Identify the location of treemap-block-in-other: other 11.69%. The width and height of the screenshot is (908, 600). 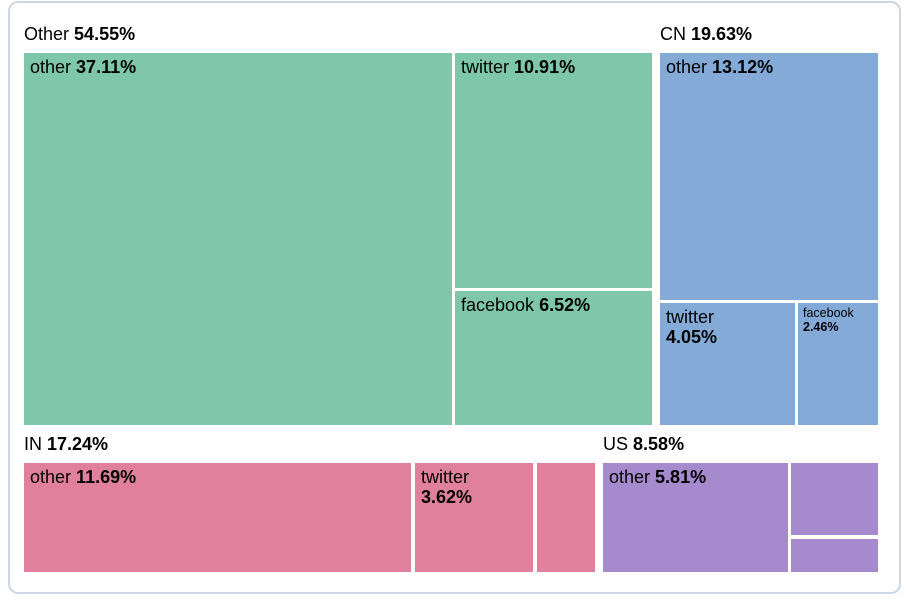
(217, 517).